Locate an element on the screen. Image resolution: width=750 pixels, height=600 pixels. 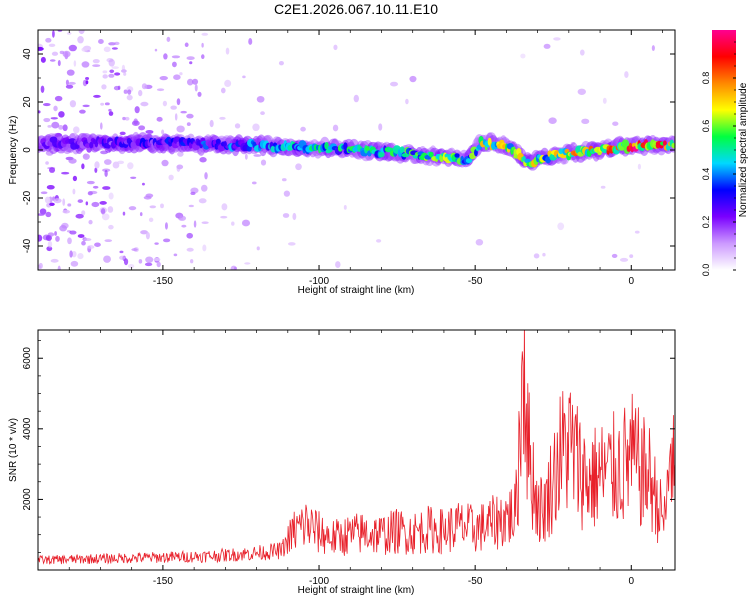
y-tick-label: 20 is located at coordinates (27, 102).